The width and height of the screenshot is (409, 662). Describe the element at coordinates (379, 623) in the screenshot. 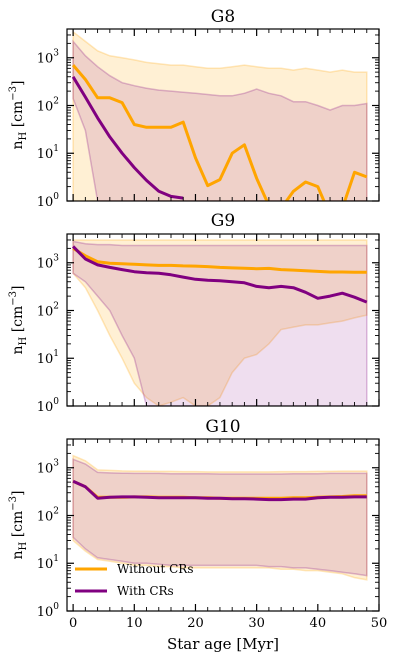

I see `x-tick-label: 50` at that location.